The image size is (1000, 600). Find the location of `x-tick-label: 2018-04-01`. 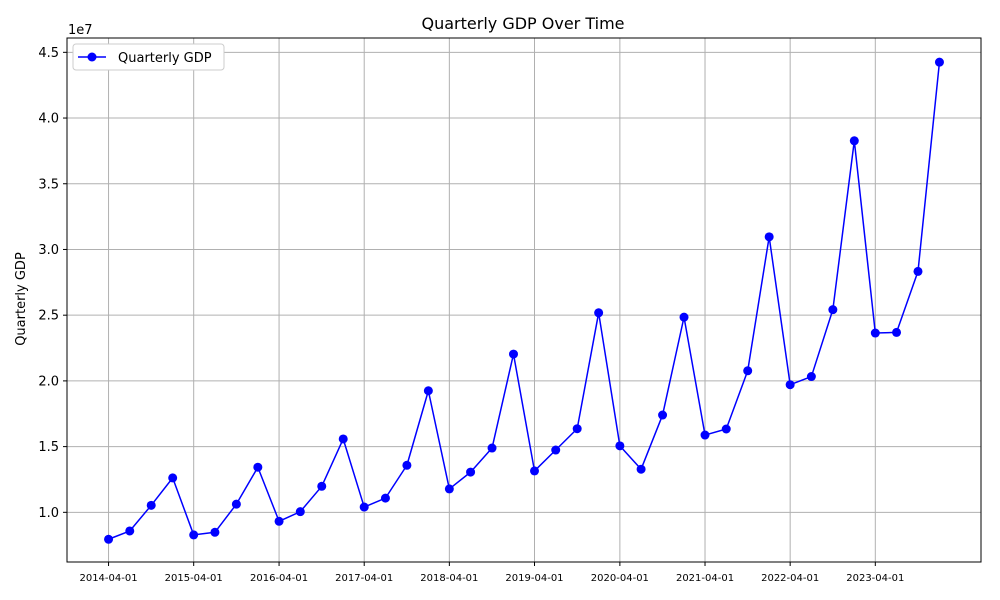

x-tick-label: 2018-04-01 is located at coordinates (449, 578).